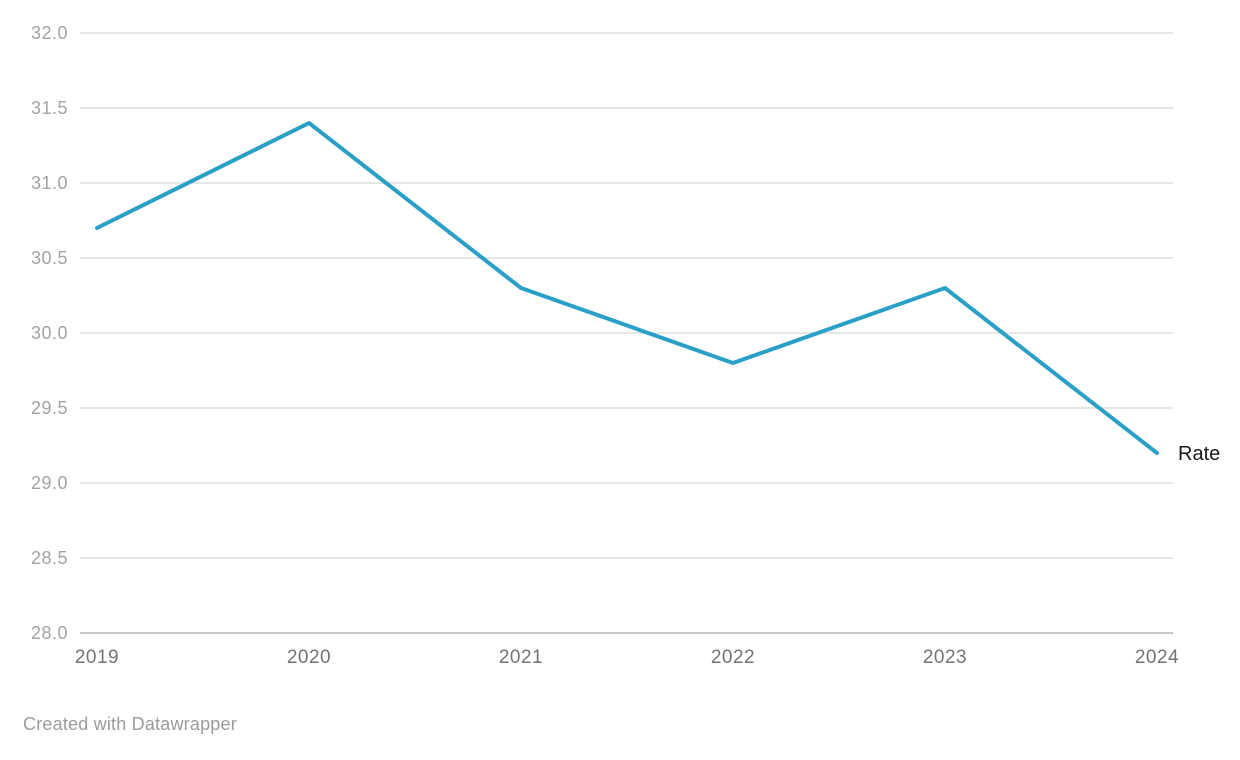 The width and height of the screenshot is (1240, 760). What do you see at coordinates (130, 724) in the screenshot?
I see `attribution-text: Created with Datawrapper` at bounding box center [130, 724].